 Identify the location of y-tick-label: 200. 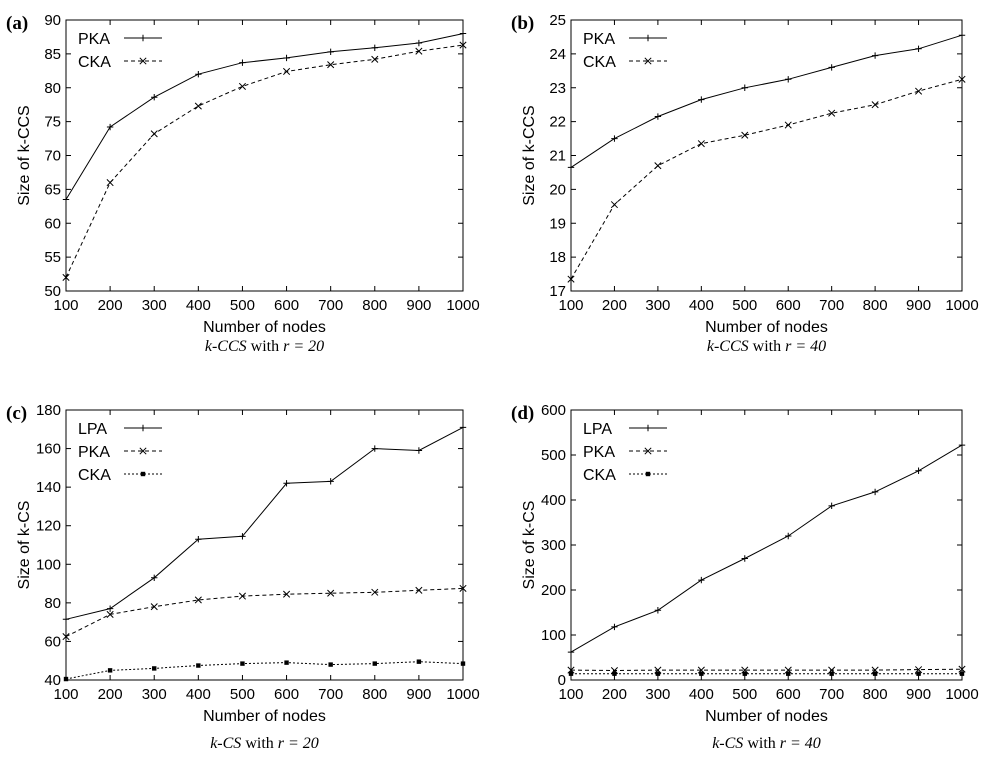
(553, 590).